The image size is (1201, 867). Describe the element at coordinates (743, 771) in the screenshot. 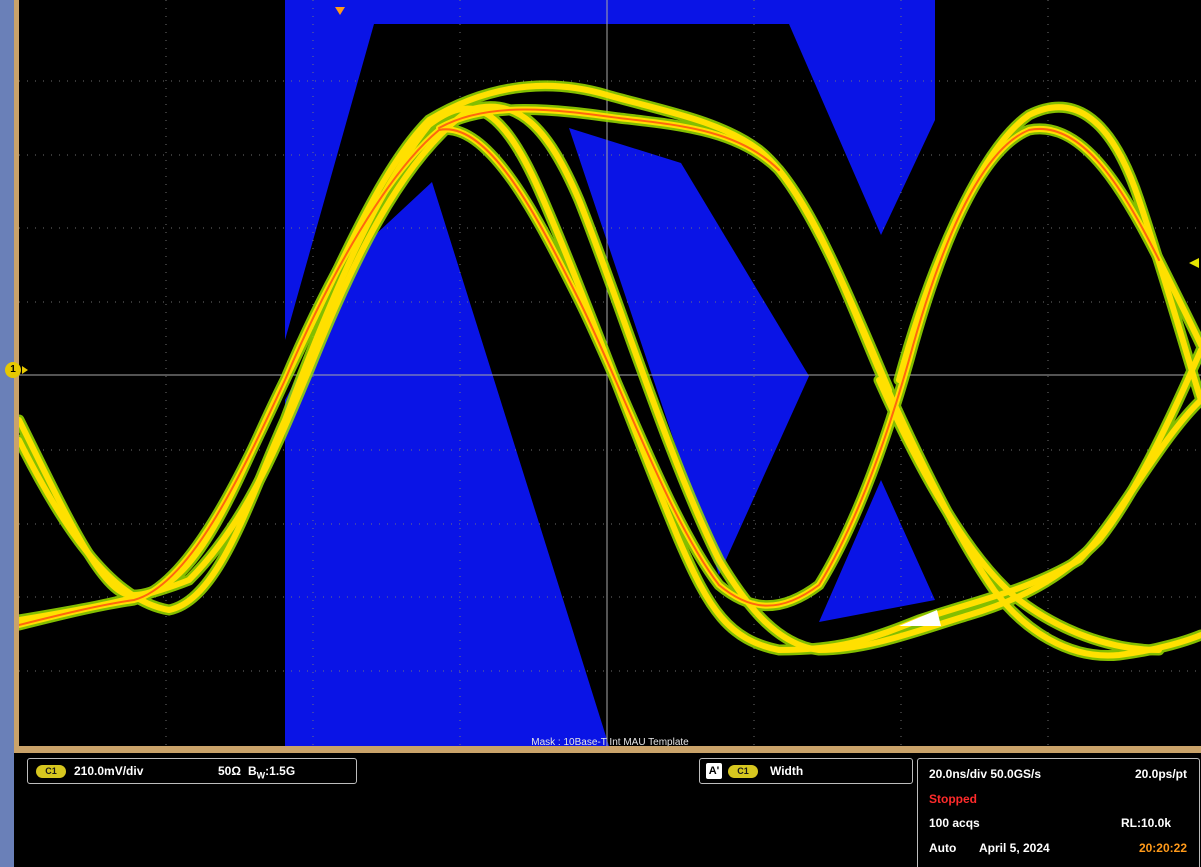

I see `measurement-source-badge: C1` at that location.